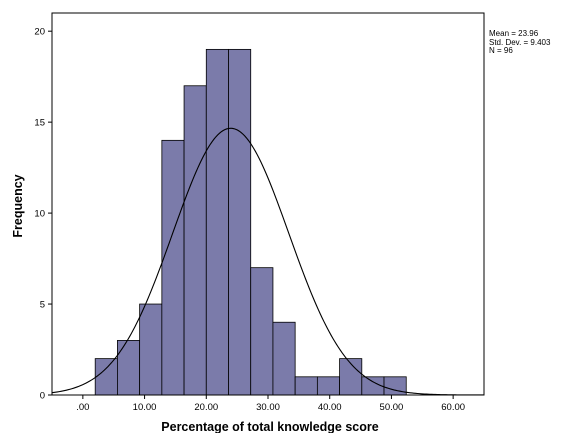 This screenshot has height=433, width=578. I want to click on y-tick-label-2: 10, so click(39, 214).